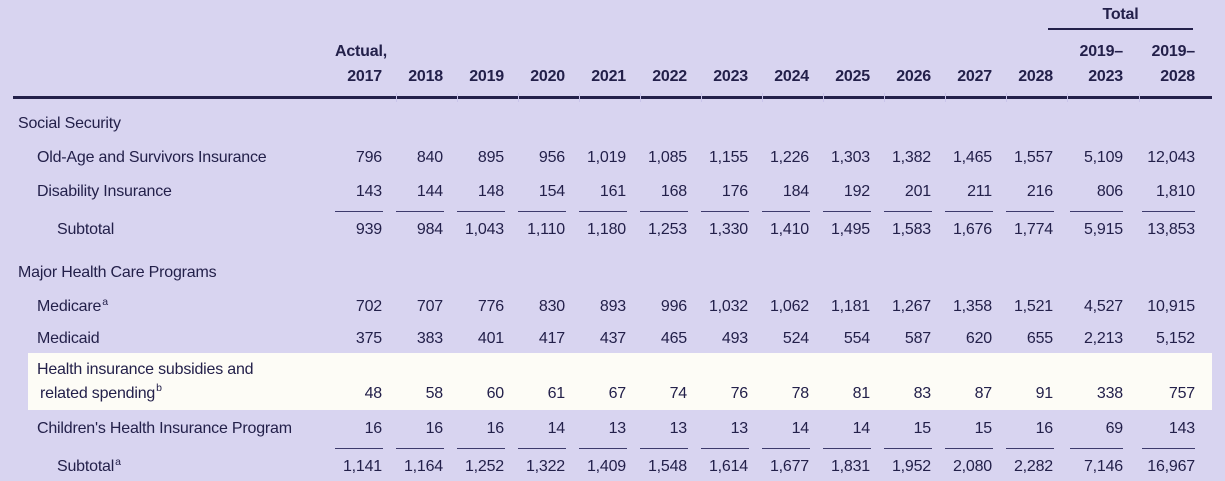  What do you see at coordinates (739, 429) in the screenshot?
I see `value-cell-2023: 13` at bounding box center [739, 429].